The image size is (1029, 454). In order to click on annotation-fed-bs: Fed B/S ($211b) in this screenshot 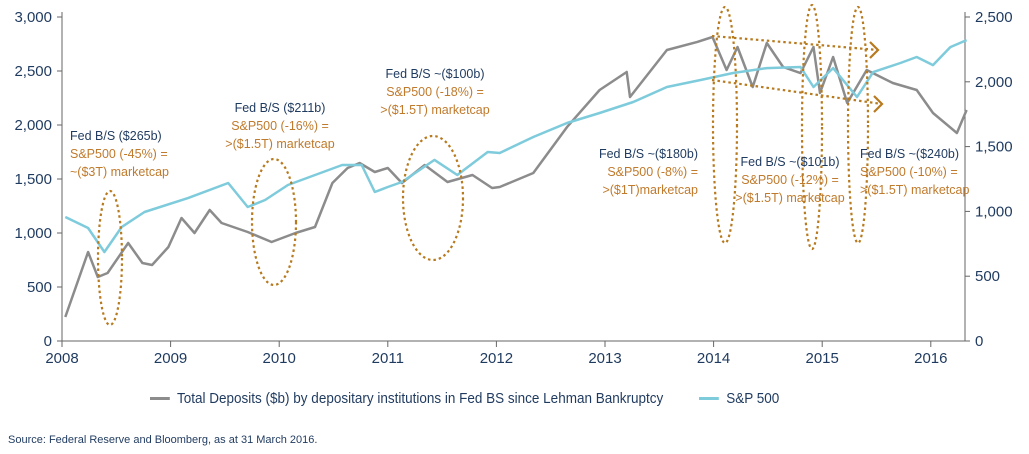, I will do `click(280, 108)`.